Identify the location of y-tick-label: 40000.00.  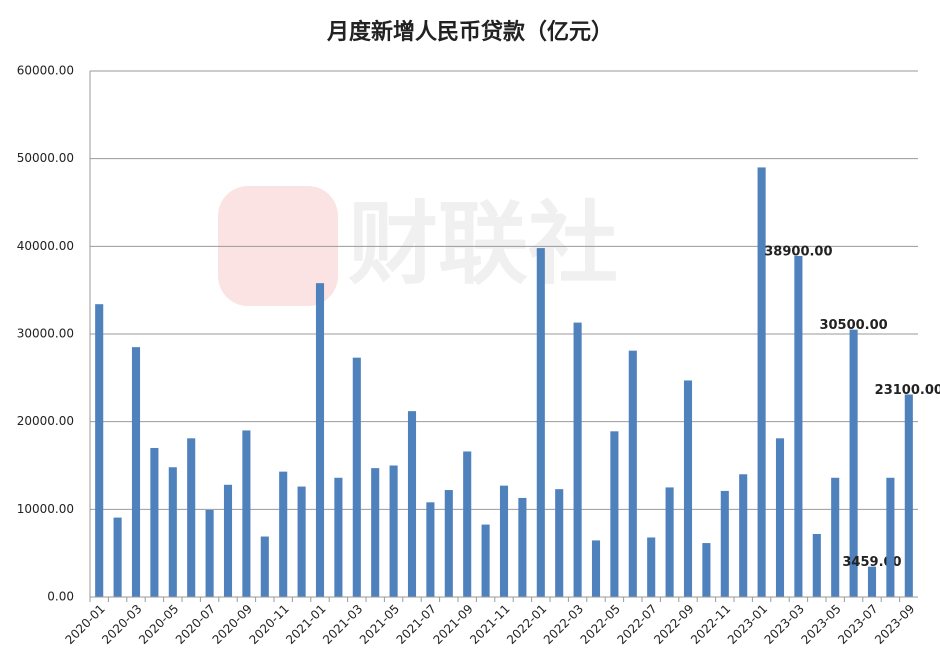
(45, 246).